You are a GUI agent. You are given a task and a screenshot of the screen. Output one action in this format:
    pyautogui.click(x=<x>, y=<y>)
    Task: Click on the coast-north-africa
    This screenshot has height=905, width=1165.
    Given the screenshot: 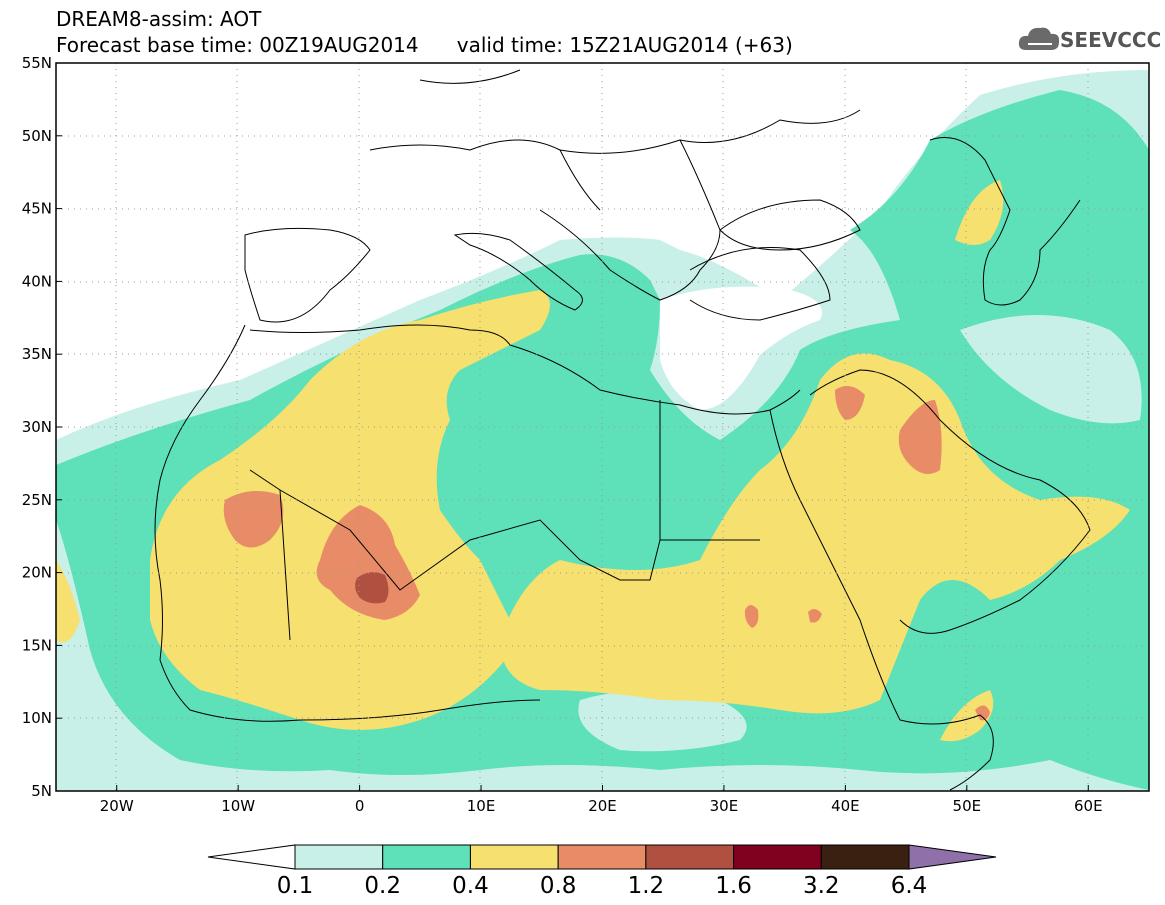 What is the action you would take?
    pyautogui.click(x=525, y=369)
    